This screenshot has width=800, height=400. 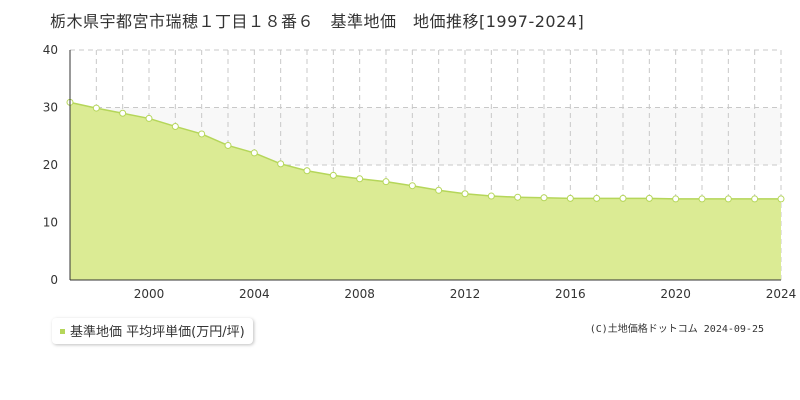 I want to click on y-tick-label: 20, so click(x=50, y=165).